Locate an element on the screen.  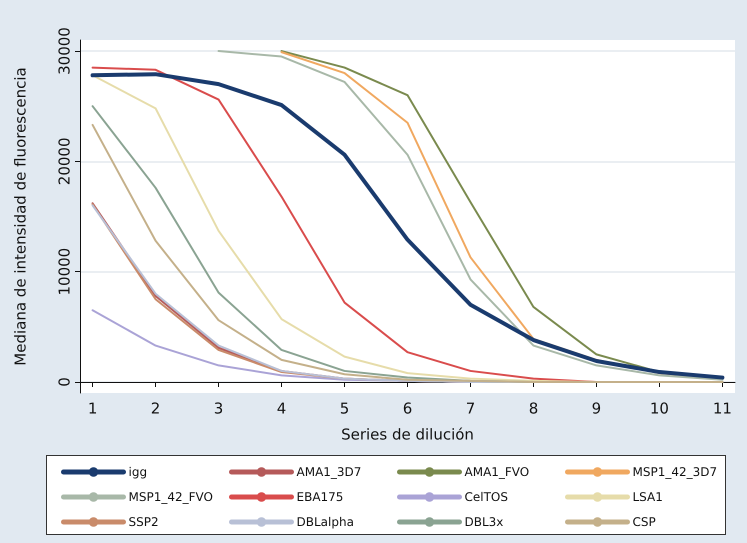
y-tick-label: 0 is located at coordinates (65, 382).